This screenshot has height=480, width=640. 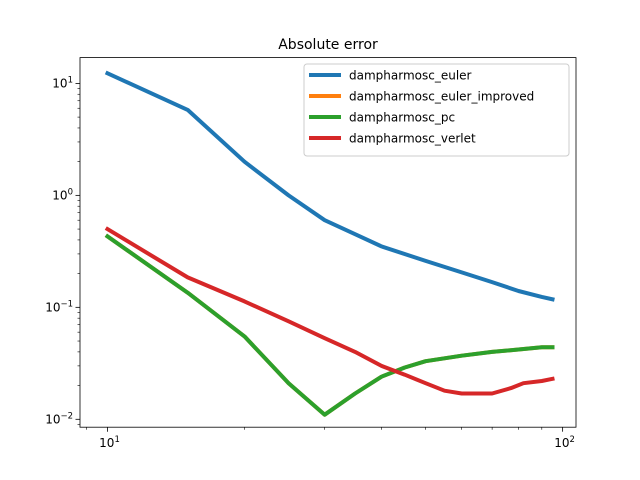 What do you see at coordinates (410, 76) in the screenshot?
I see `legend-label-dampharmosc-euler: dampharmosc_euler` at bounding box center [410, 76].